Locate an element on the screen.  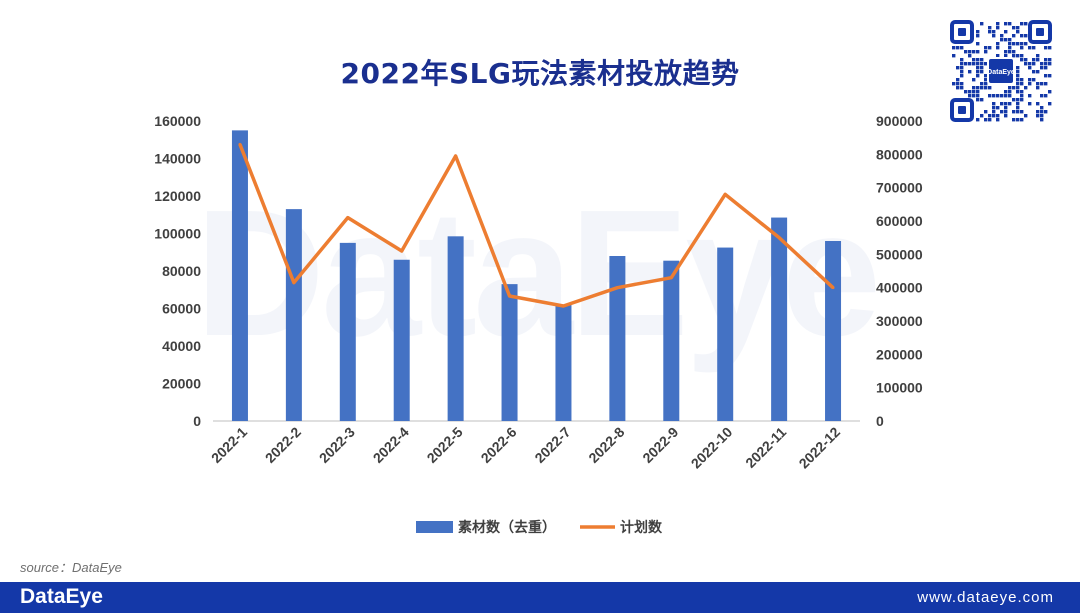
x-tick-label: 2022-5 is located at coordinates (445, 445).